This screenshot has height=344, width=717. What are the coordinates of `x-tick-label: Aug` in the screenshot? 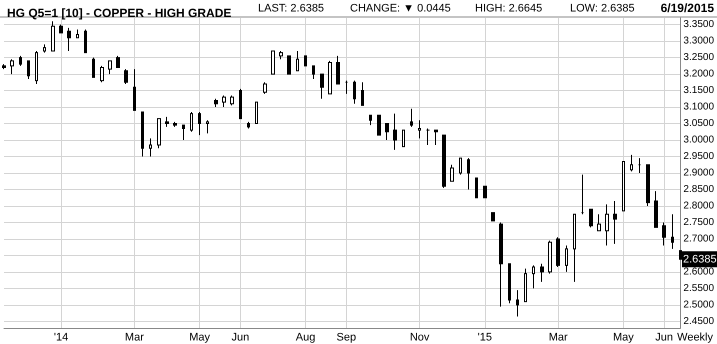 It's located at (306, 338).